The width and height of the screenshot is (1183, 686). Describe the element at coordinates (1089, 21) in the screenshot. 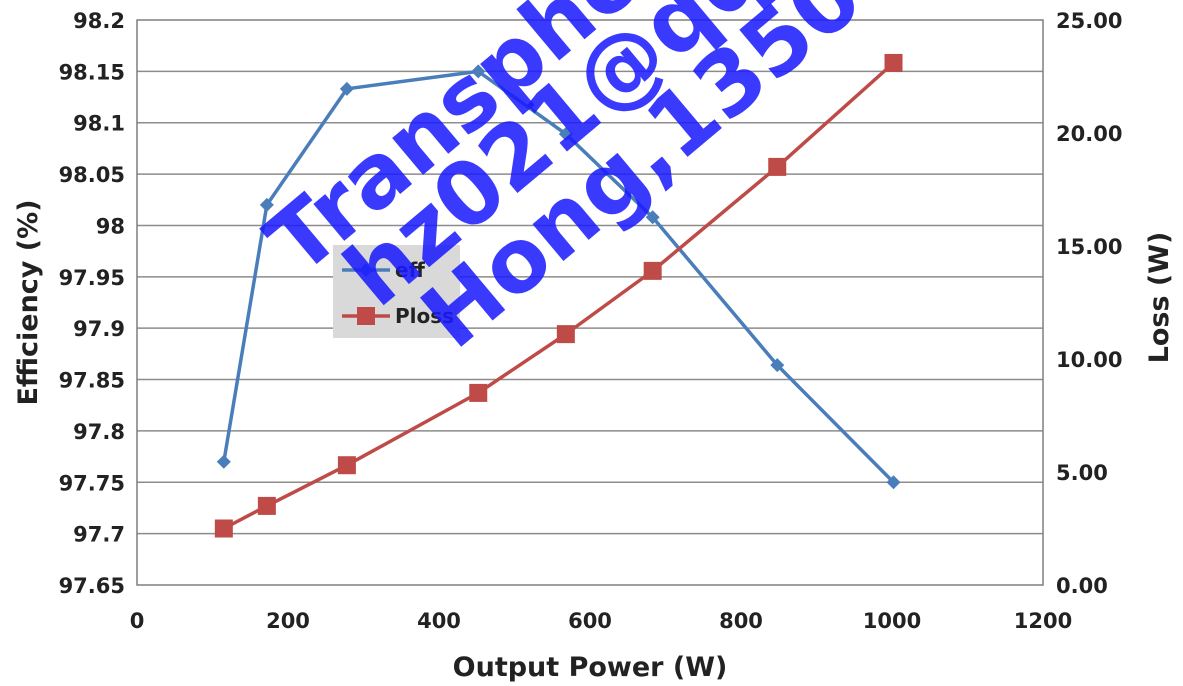

I see `y2-tick-label: 25.00` at that location.